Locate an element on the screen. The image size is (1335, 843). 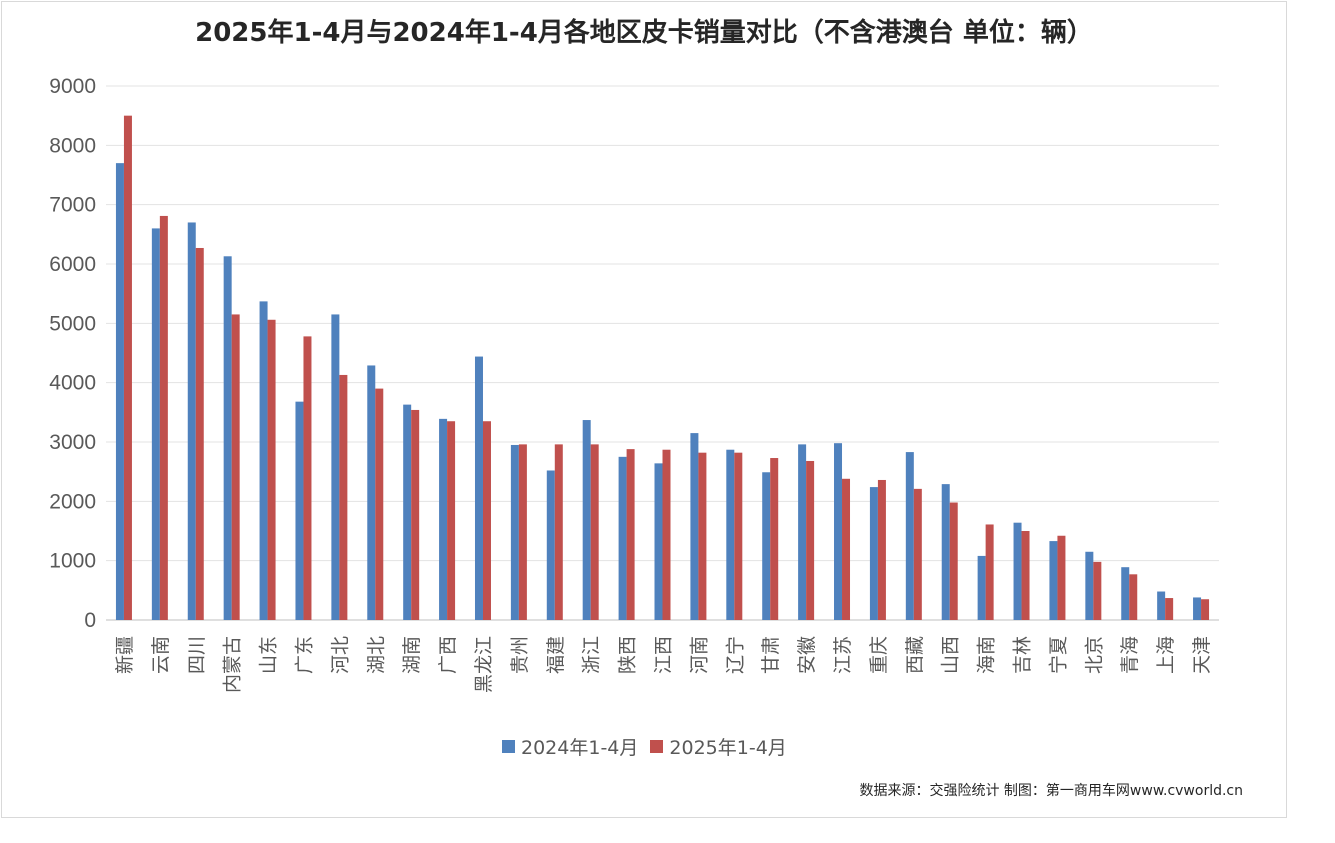
x-category-label: 河南 is located at coordinates (699, 655).